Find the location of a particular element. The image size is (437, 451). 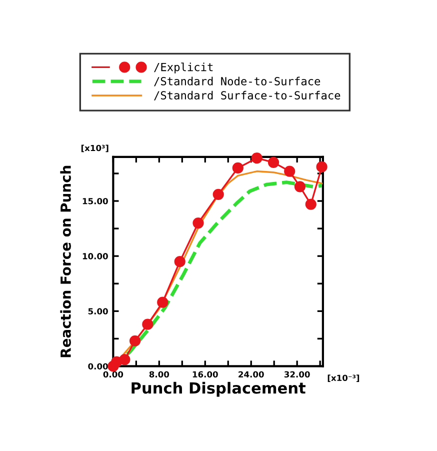

y-axis-title: Reaction Force on Punch is located at coordinates (65, 262).